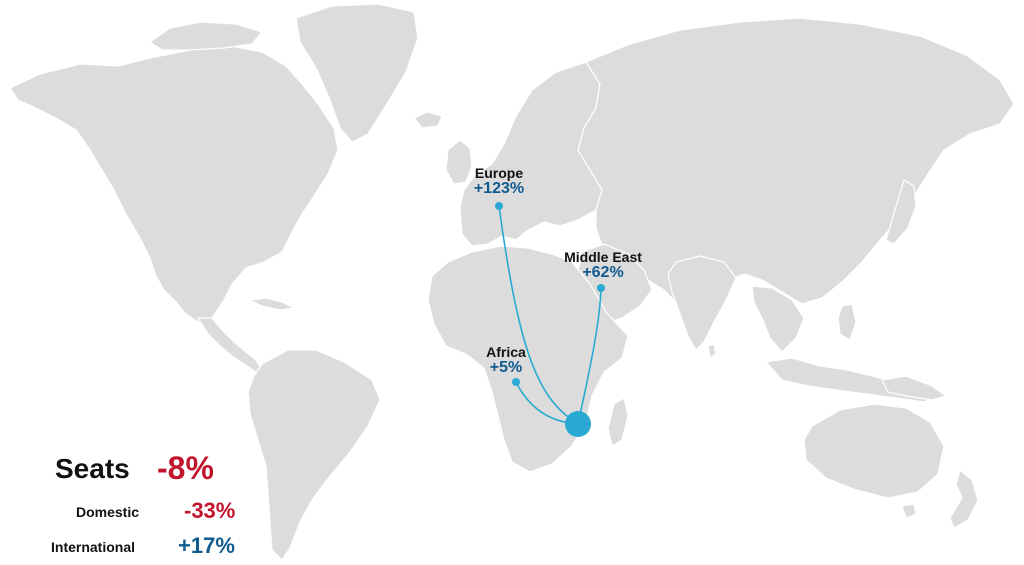 This screenshot has width=1024, height=565. Describe the element at coordinates (314, 455) in the screenshot. I see `south-america-shape` at that location.